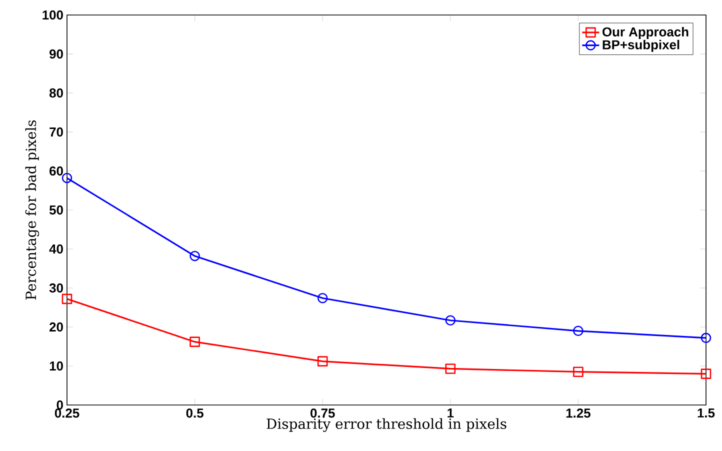 This screenshot has width=722, height=451. Describe the element at coordinates (706, 413) in the screenshot. I see `x-tick-label: 1.5` at that location.